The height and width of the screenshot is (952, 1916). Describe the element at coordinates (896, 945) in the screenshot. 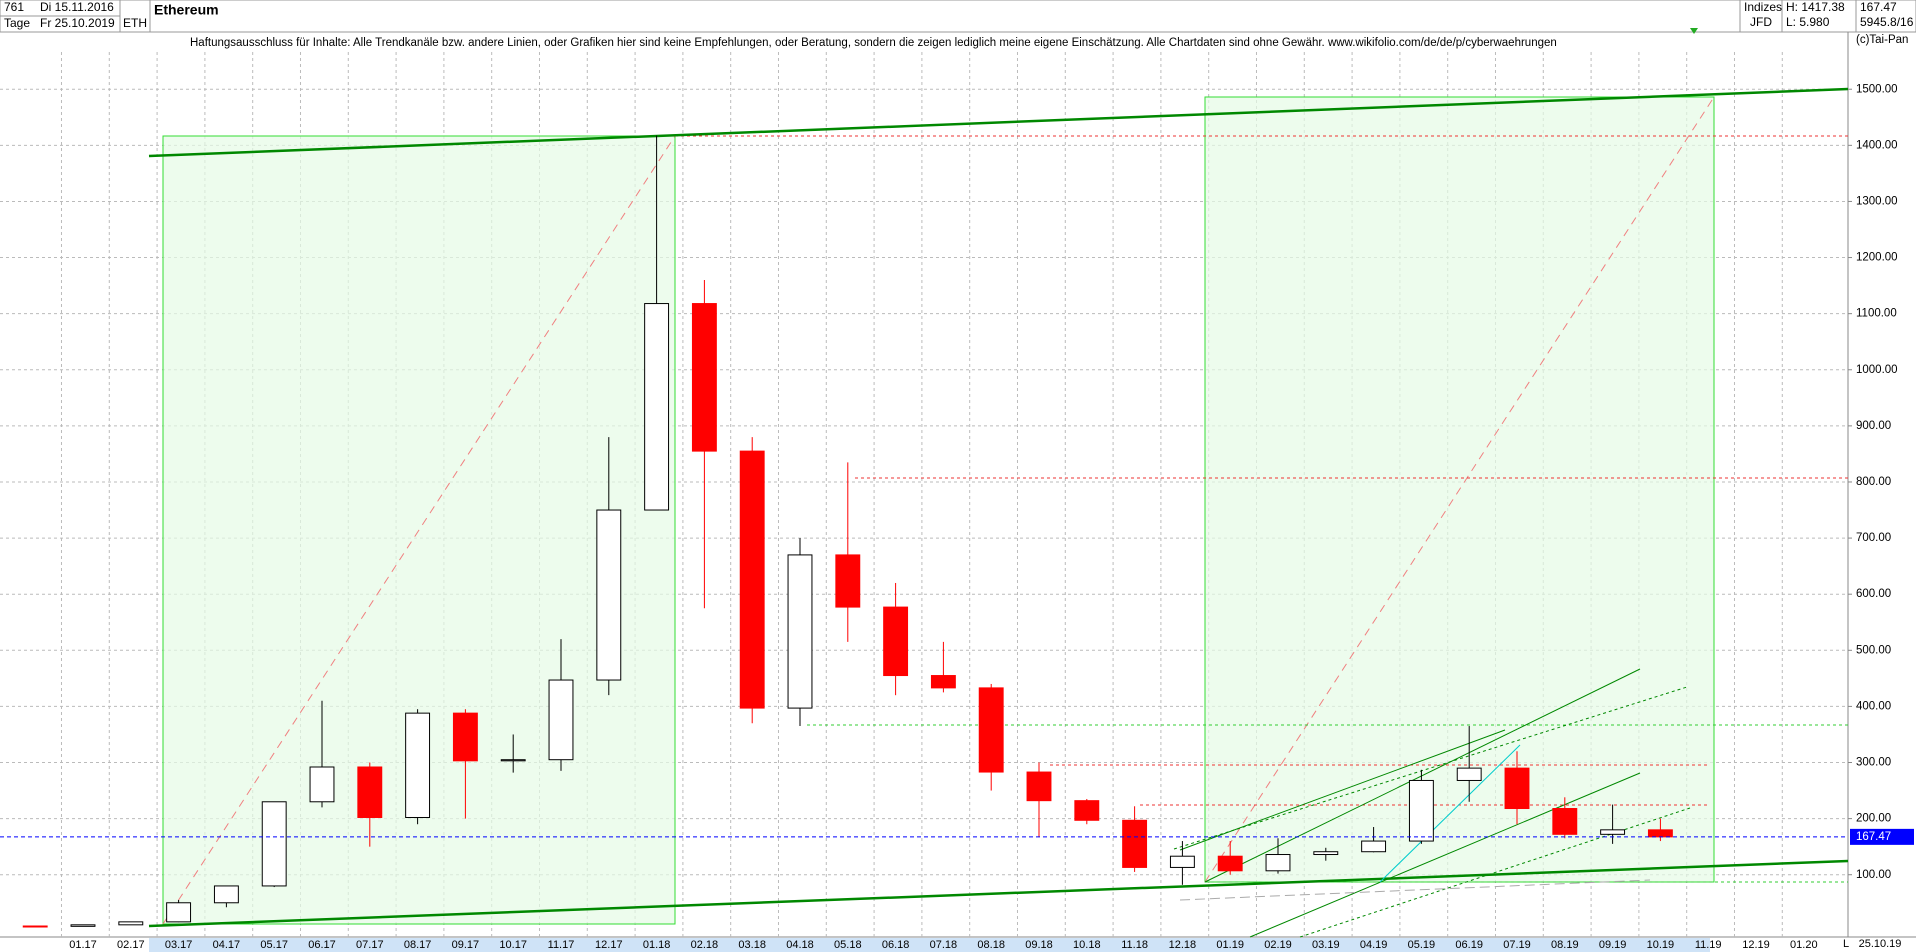

I see `x-tick-label: 06.18` at that location.